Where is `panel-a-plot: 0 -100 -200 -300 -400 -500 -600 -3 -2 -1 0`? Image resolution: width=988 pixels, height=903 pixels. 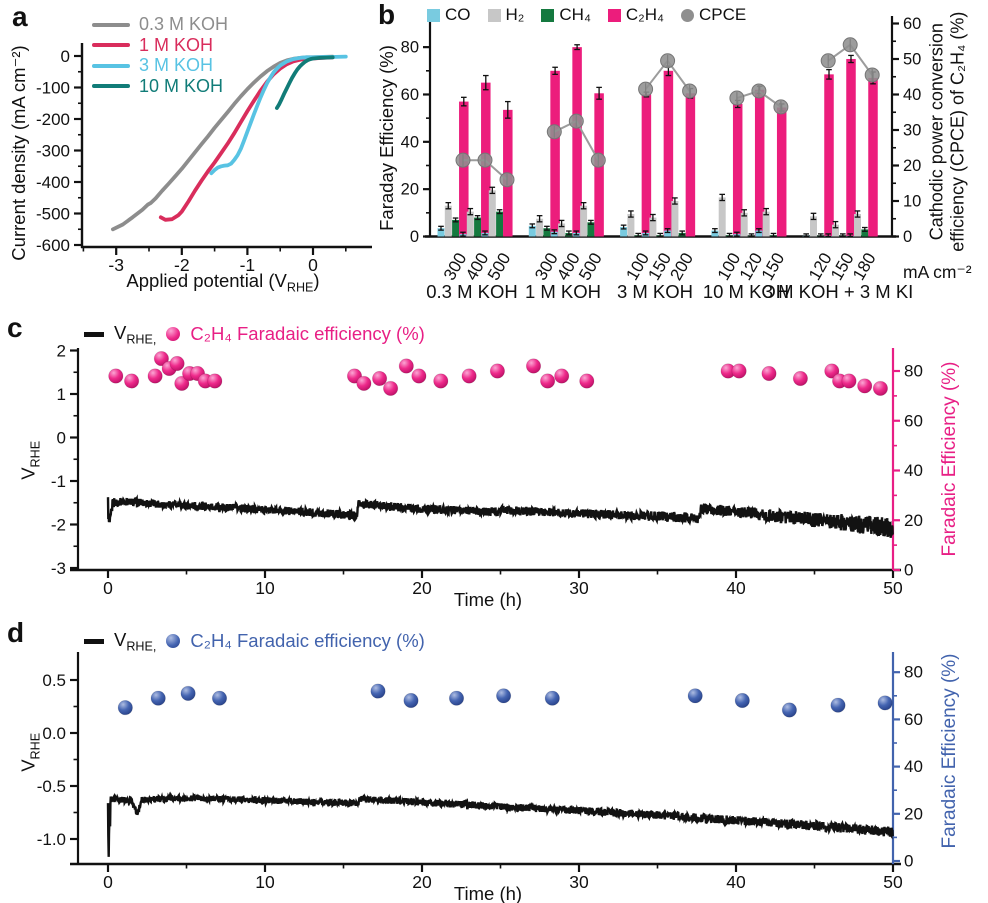 panel-a-plot: 0 -100 -200 -300 -400 -500 -600 -3 -2 -1 0 is located at coordinates (204, 159).